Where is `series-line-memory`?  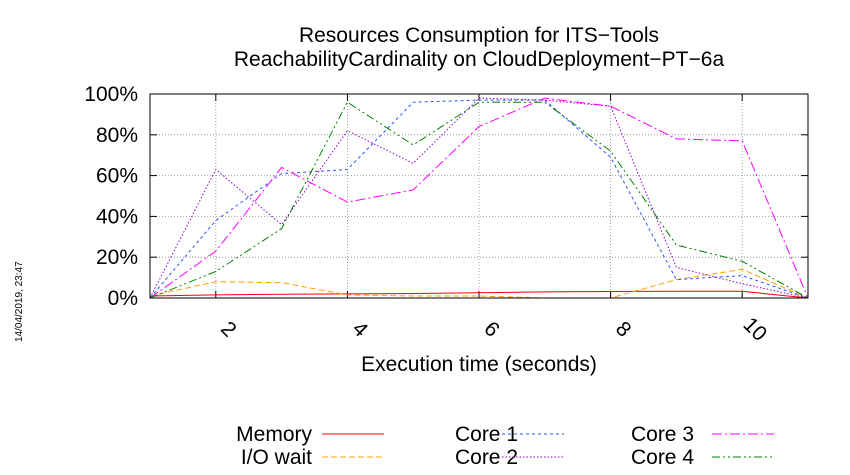
series-line-memory is located at coordinates (479, 294).